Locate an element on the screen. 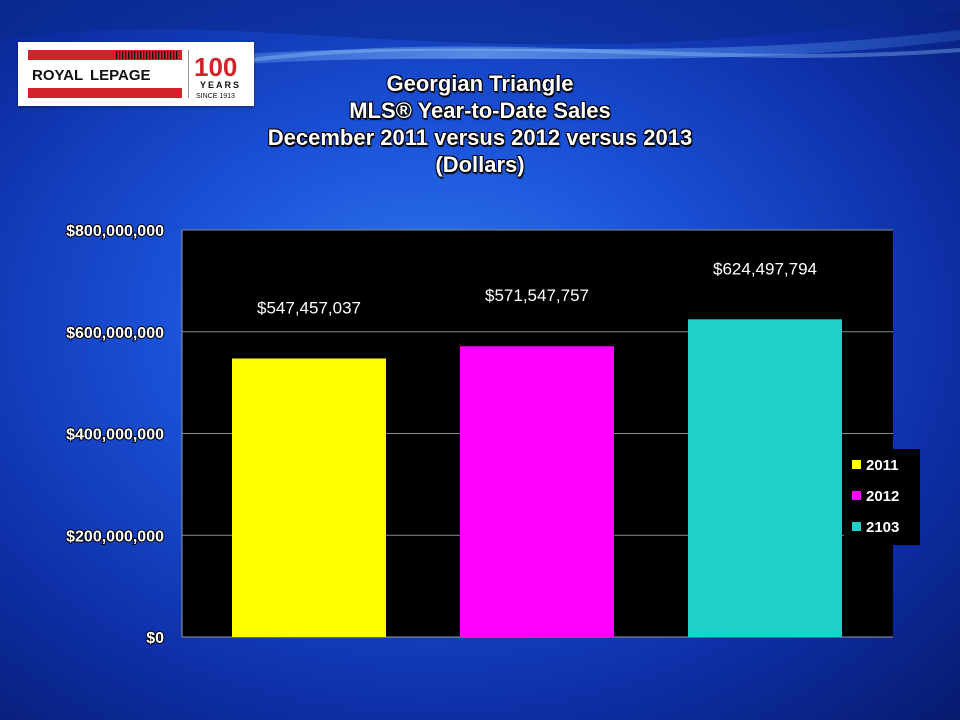 The image size is (960, 720). title-line-1: Georgian Triangle is located at coordinates (480, 83).